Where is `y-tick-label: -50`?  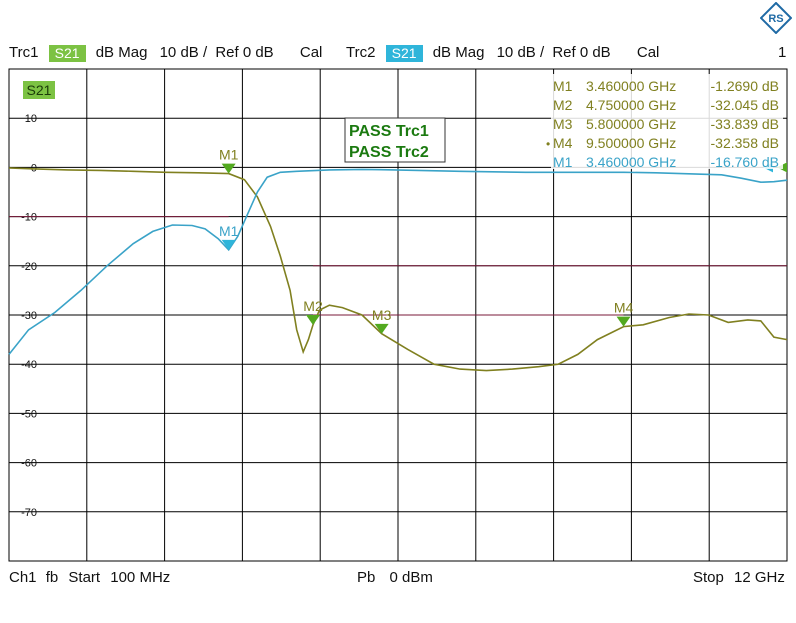 y-tick-label: -50 is located at coordinates (29, 414).